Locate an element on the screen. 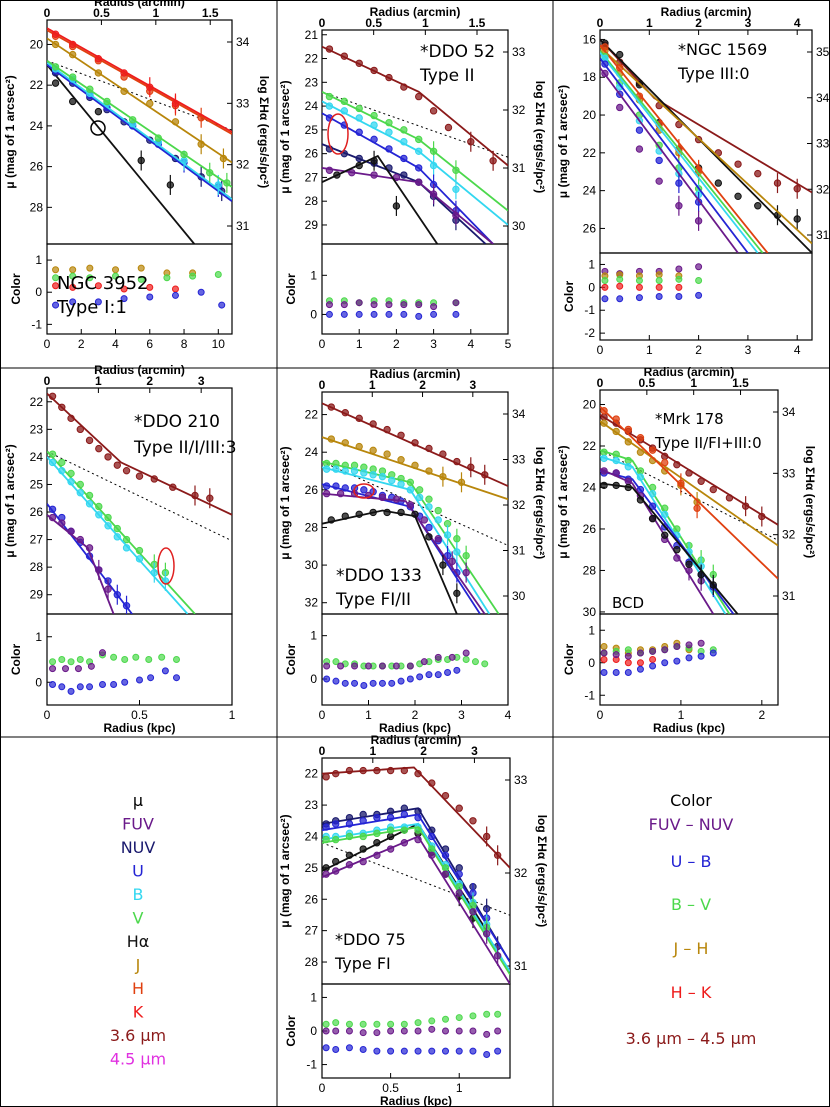  highlight-circle is located at coordinates (98, 128).